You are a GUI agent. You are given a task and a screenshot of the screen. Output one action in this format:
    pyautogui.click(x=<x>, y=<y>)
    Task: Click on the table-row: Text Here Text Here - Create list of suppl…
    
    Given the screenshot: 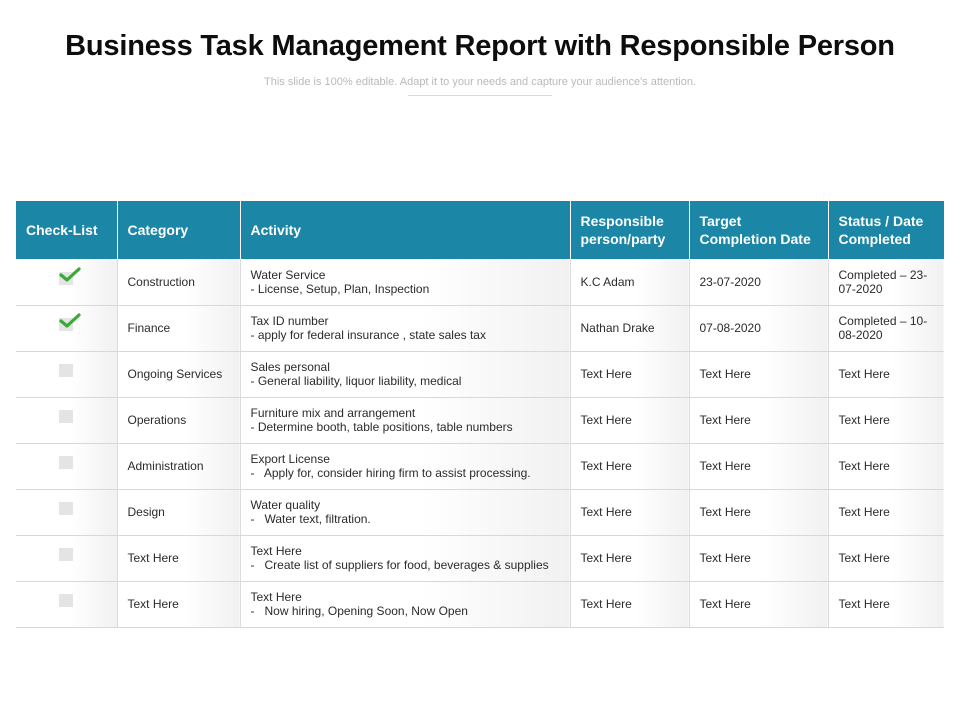 What is the action you would take?
    pyautogui.click(x=480, y=558)
    